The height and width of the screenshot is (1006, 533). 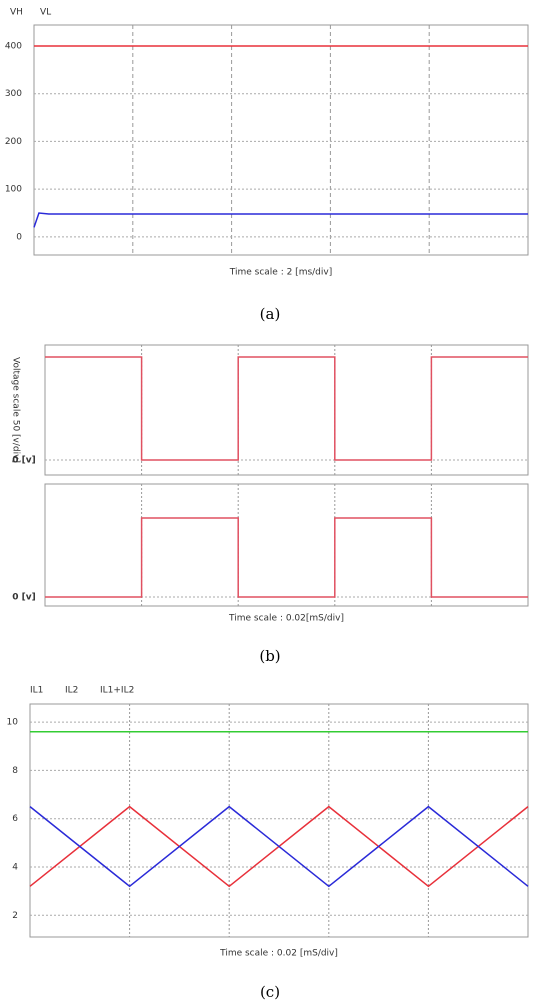 I want to click on caption: (c), so click(x=270, y=992).